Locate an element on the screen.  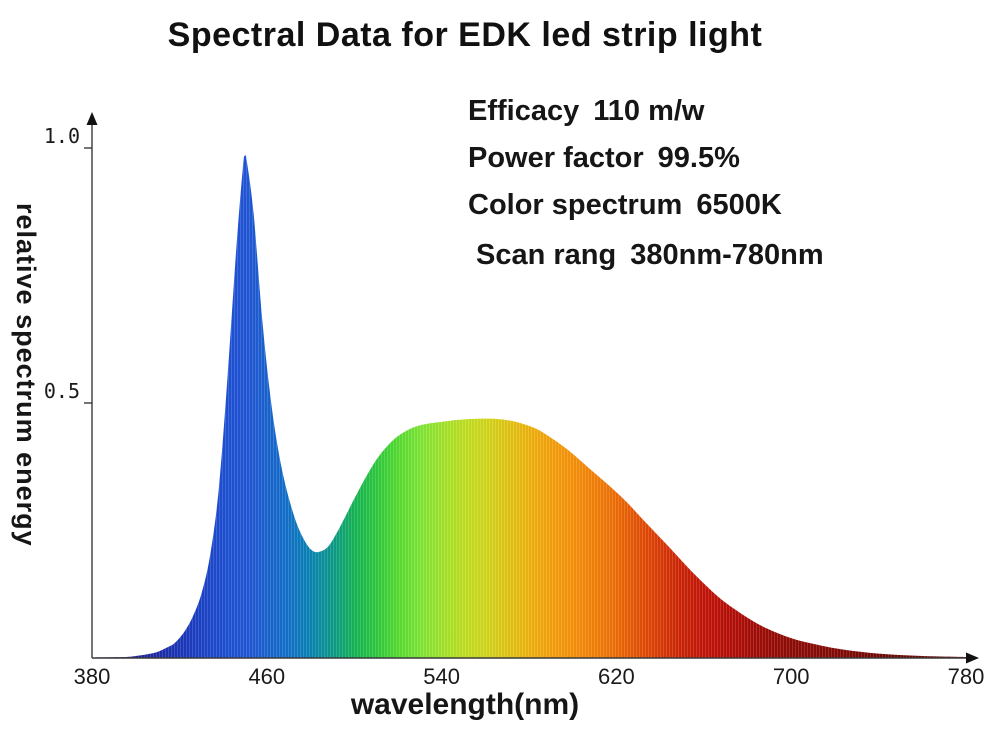
annotation-scan-range: Scan rang 380nm-780nm is located at coordinates (646, 255).